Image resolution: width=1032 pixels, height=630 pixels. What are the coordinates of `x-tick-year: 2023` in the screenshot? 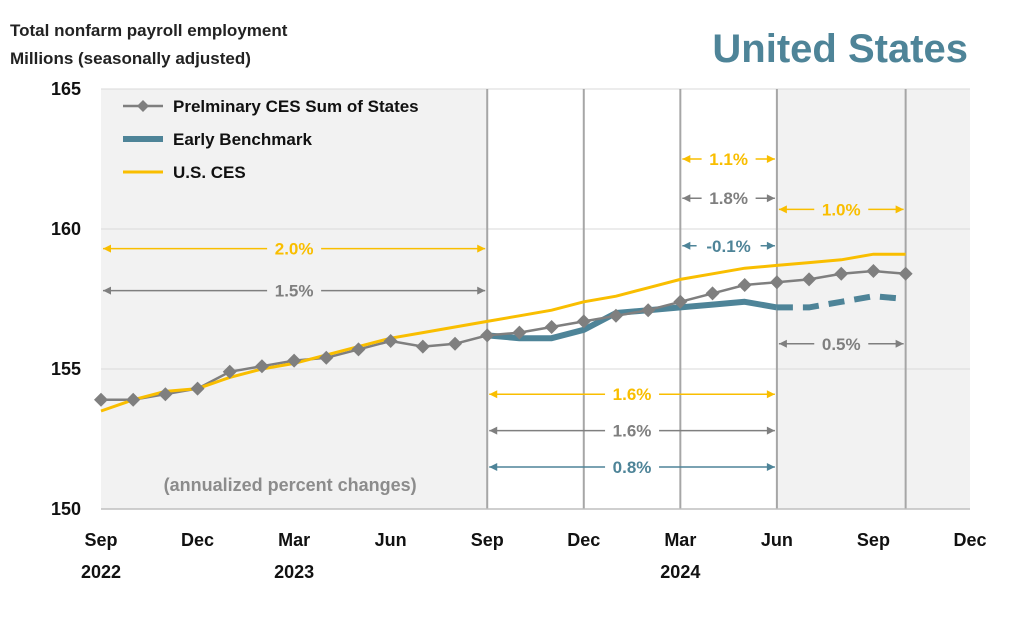 It's located at (294, 572).